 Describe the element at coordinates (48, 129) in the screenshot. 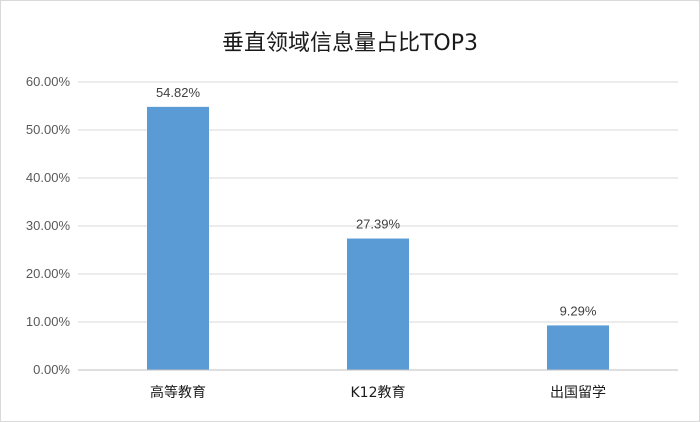

I see `y-tick-label: 50.00%` at that location.